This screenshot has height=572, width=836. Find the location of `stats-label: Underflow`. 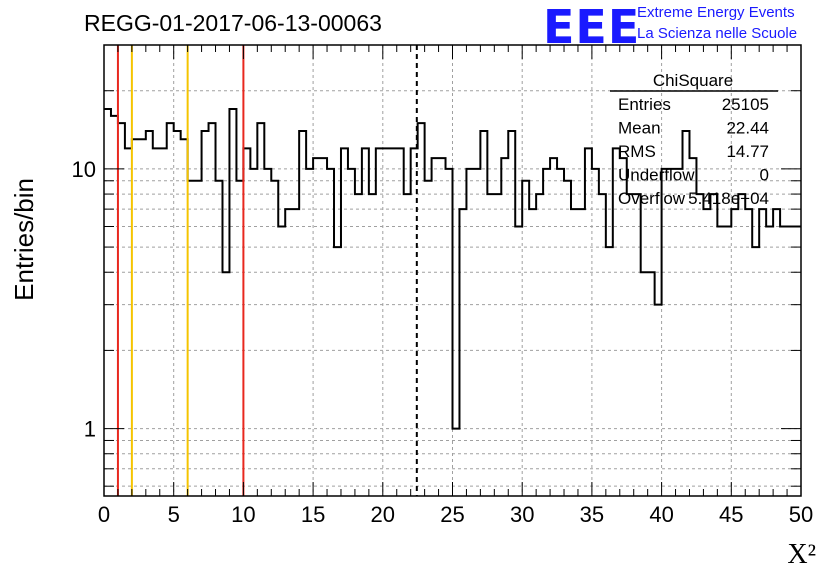

stats-label: Underflow is located at coordinates (656, 175).